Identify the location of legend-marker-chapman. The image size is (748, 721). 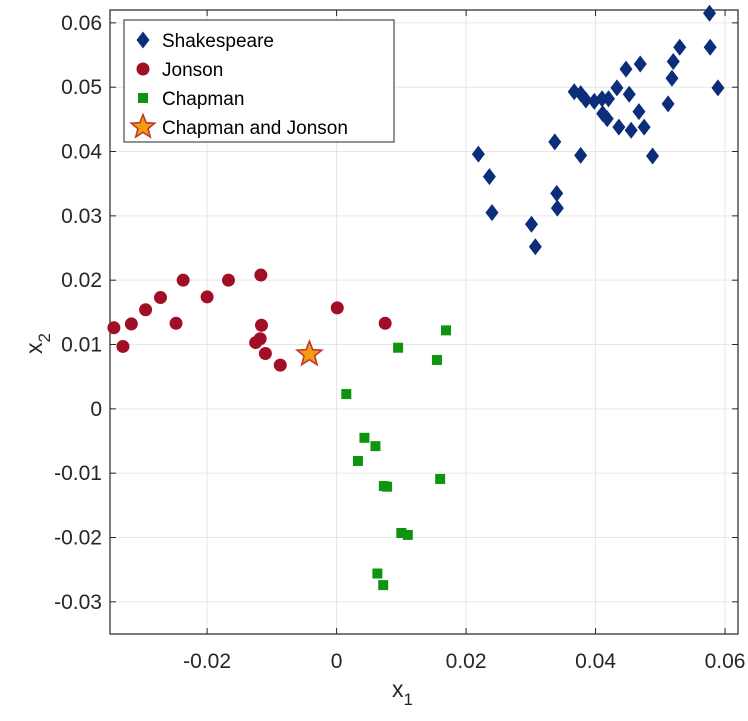
(143, 98).